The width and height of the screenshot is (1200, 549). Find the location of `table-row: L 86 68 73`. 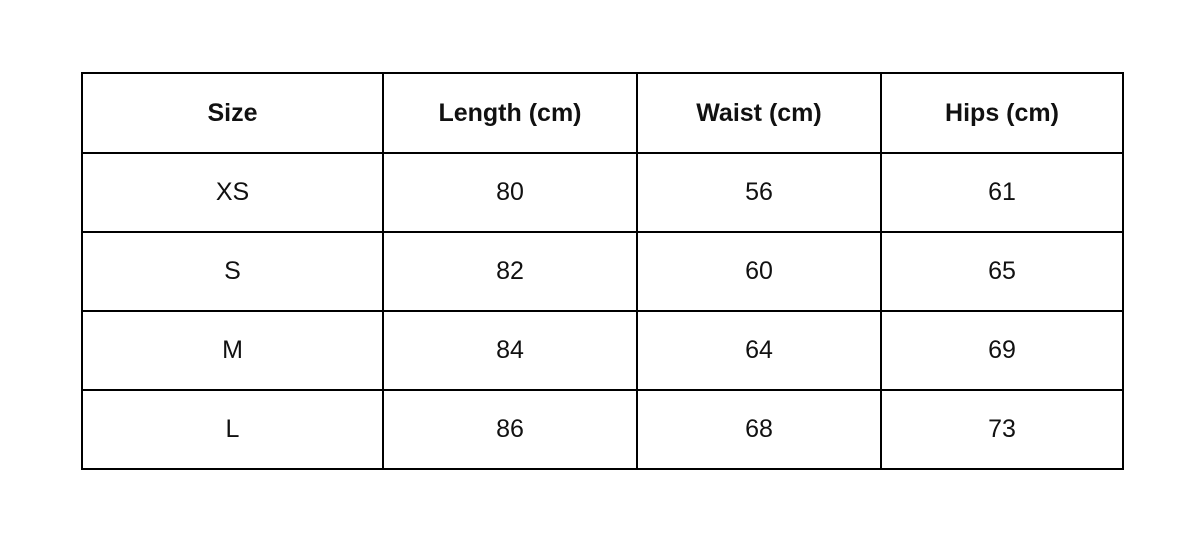

table-row: L 86 68 73 is located at coordinates (602, 429).